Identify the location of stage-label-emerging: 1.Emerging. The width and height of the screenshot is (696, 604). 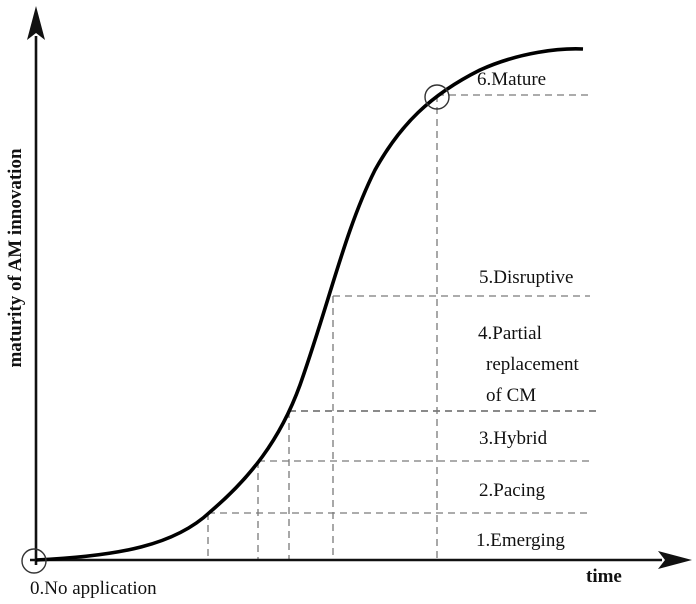
(520, 540).